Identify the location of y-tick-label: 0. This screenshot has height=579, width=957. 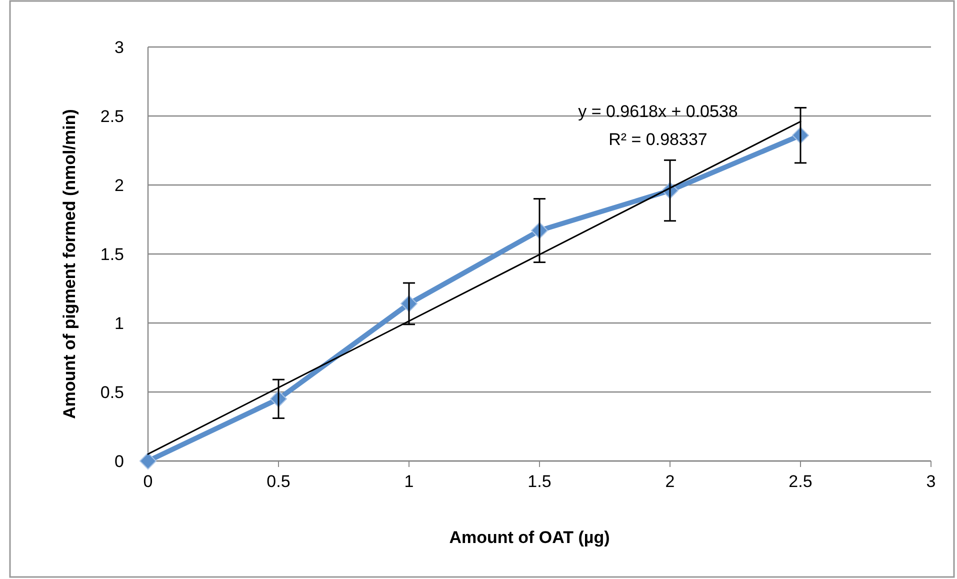
(119, 461).